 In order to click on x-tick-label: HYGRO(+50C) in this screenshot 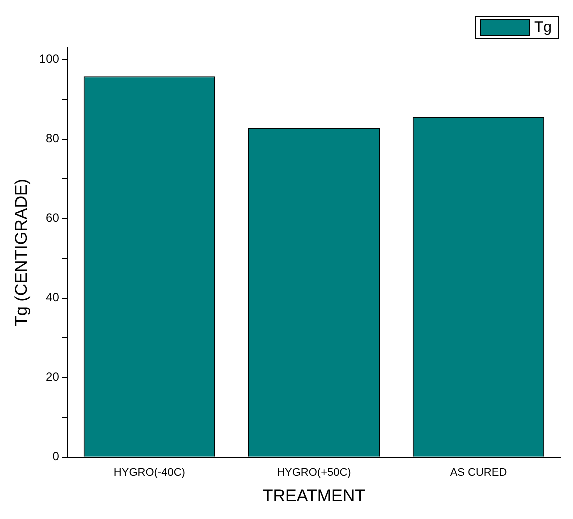, I will do `click(314, 473)`.